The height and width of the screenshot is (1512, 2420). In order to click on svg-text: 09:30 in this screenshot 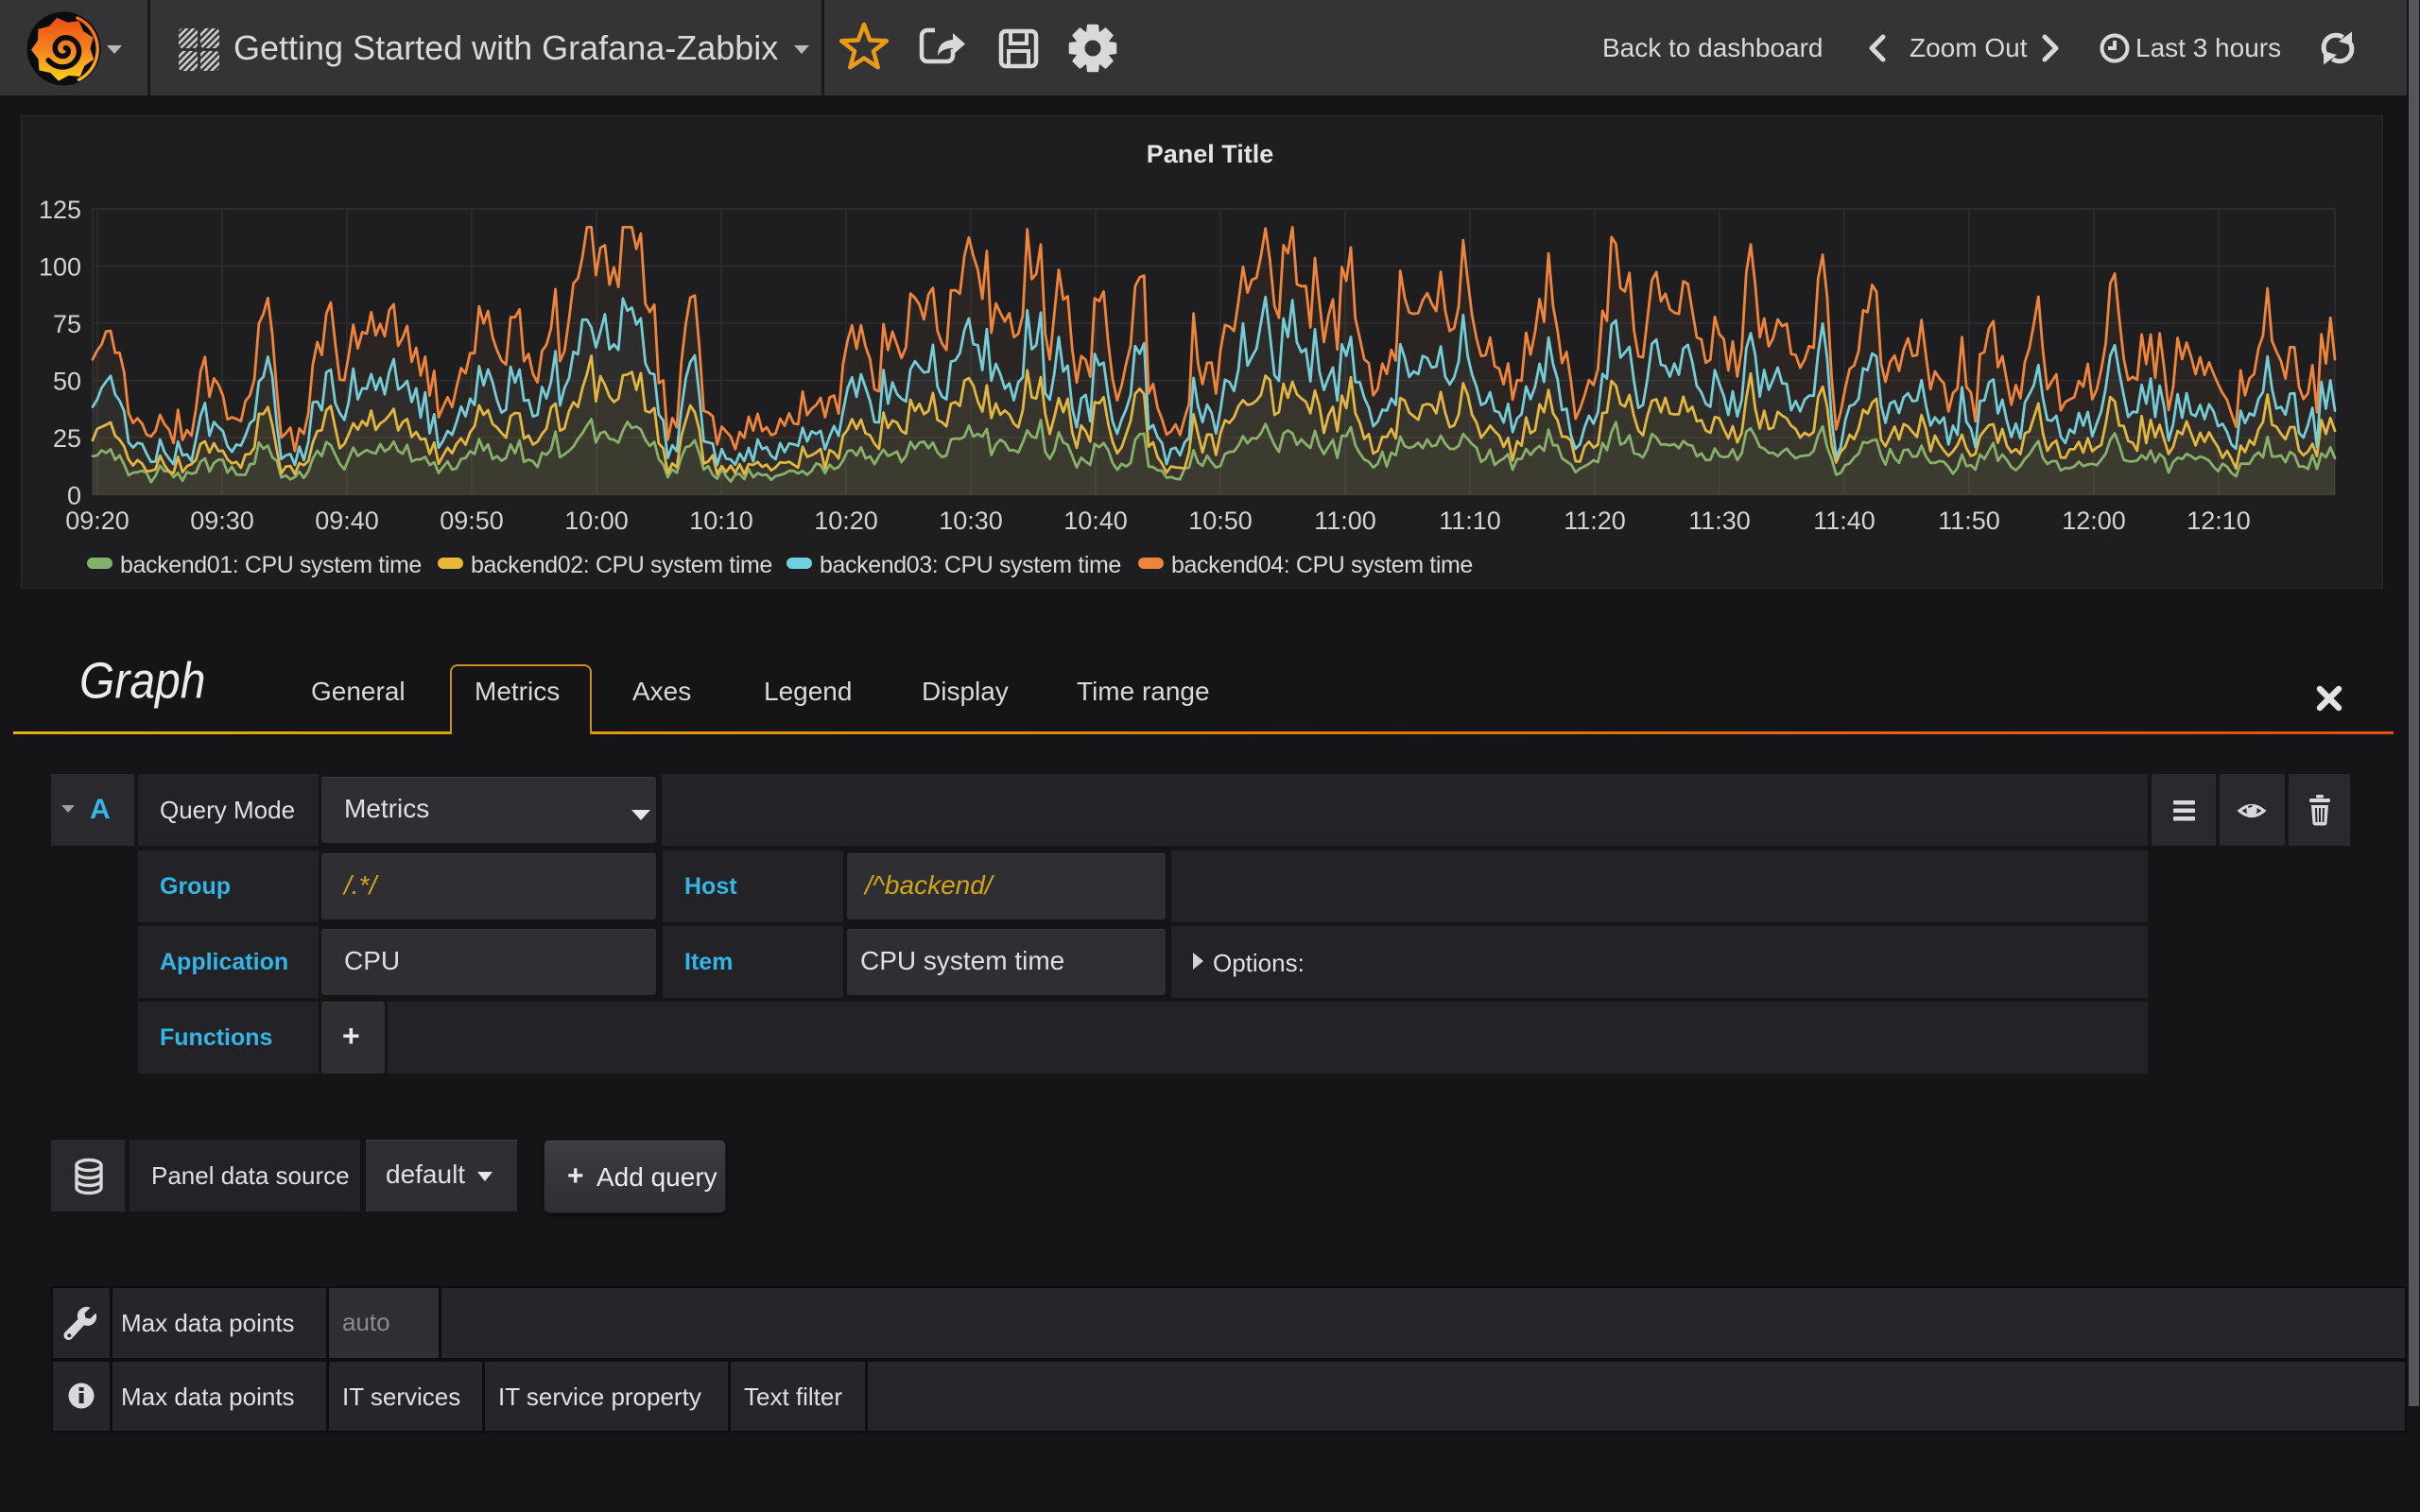, I will do `click(222, 521)`.